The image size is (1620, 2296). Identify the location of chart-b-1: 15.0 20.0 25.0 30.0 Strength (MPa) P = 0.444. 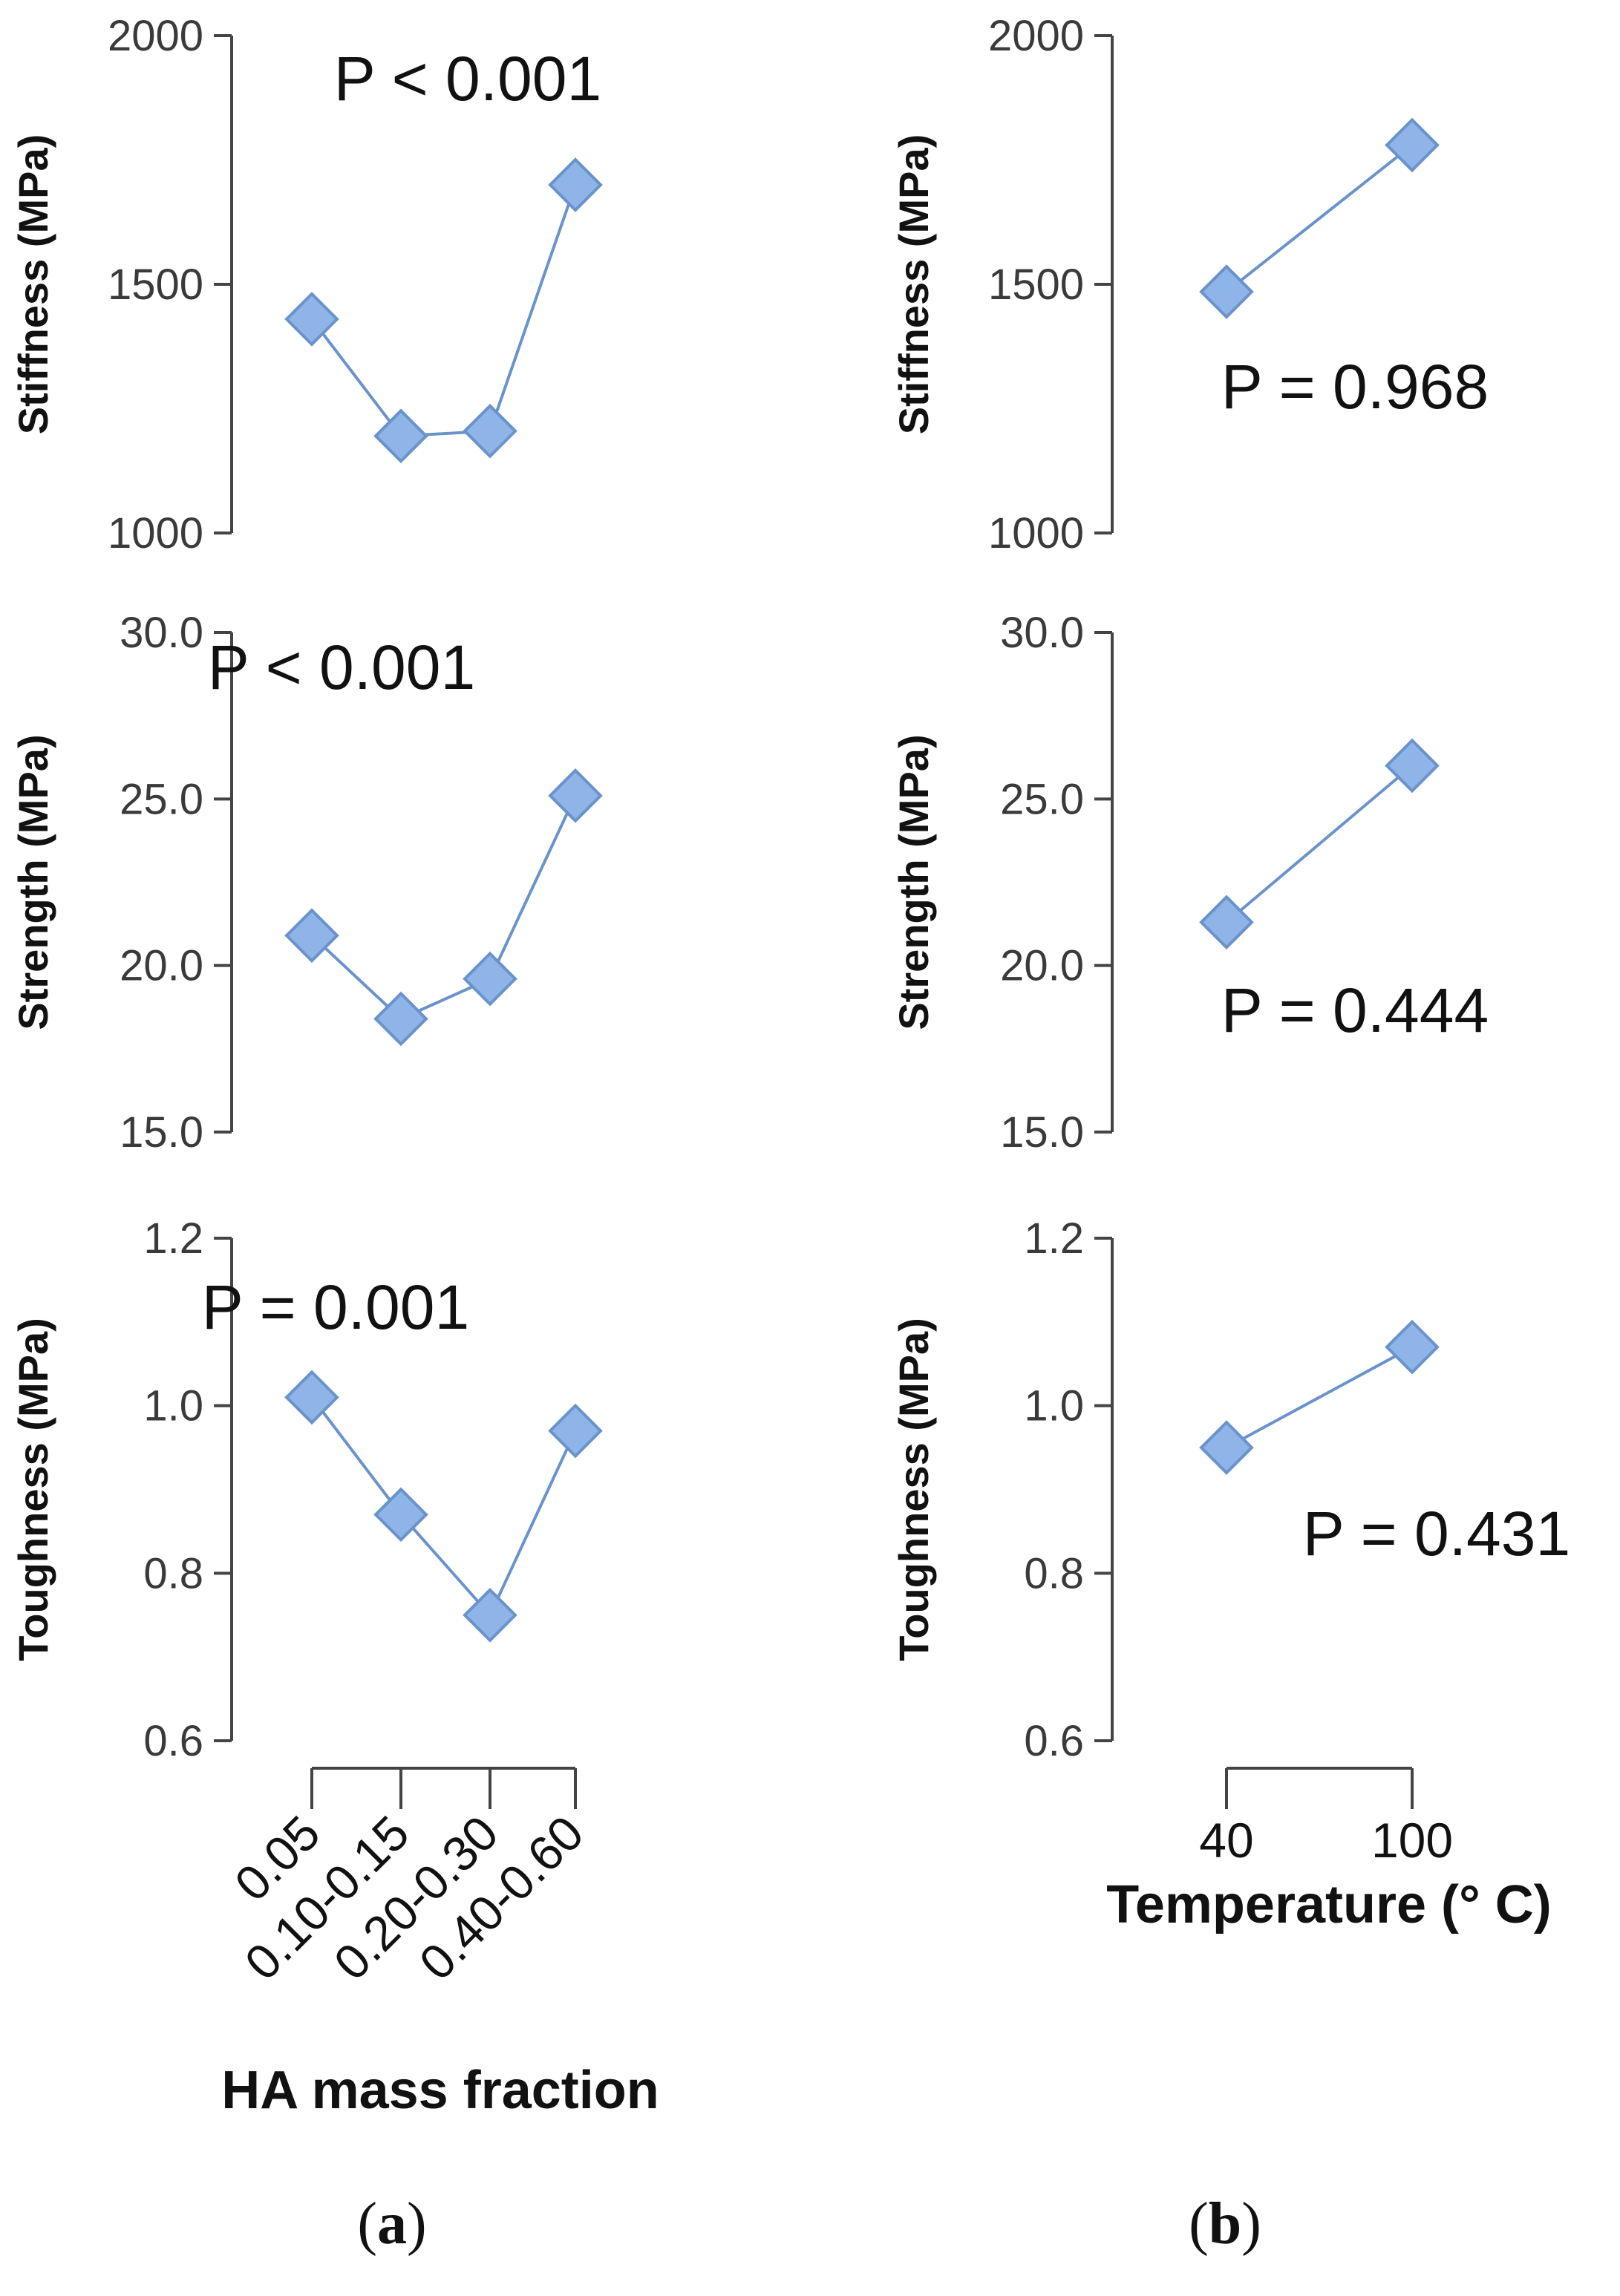
(1189, 883).